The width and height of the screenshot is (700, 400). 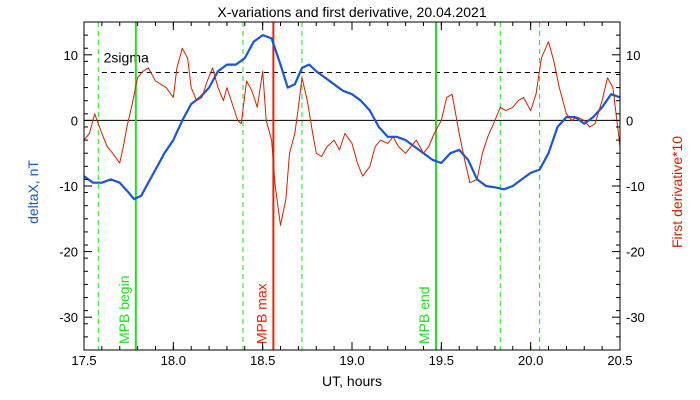 What do you see at coordinates (83, 360) in the screenshot?
I see `x-tick-label: 17.5` at bounding box center [83, 360].